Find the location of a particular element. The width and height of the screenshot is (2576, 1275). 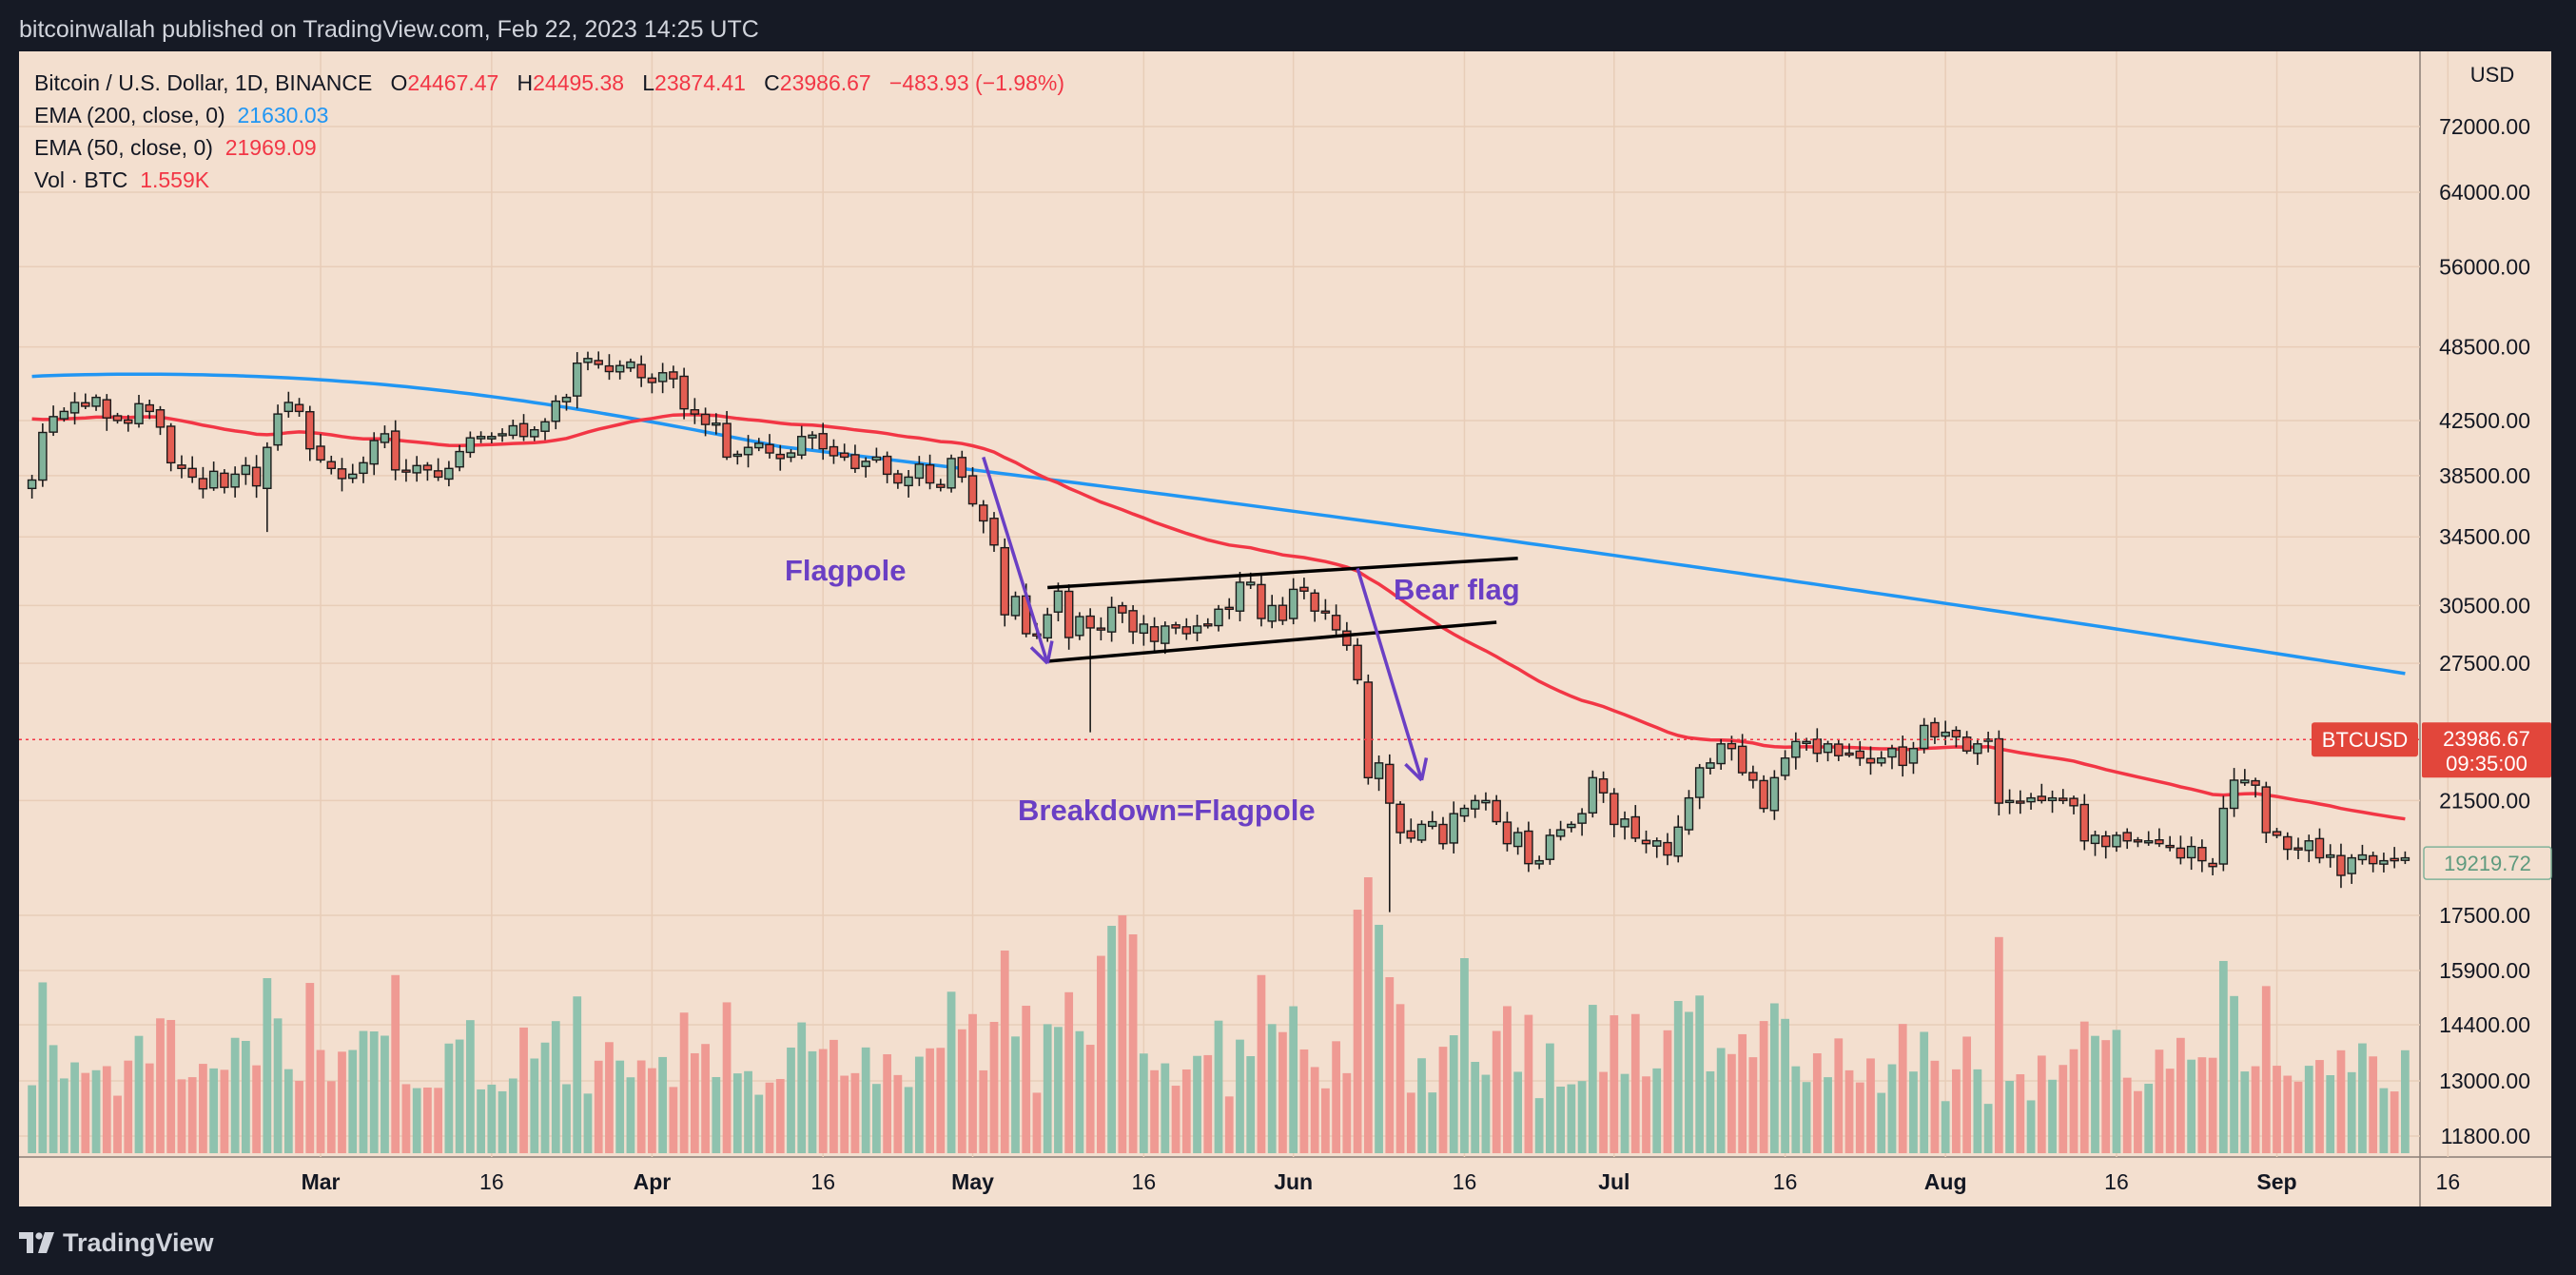

price-tick-label: 17500.00 is located at coordinates (2484, 916).